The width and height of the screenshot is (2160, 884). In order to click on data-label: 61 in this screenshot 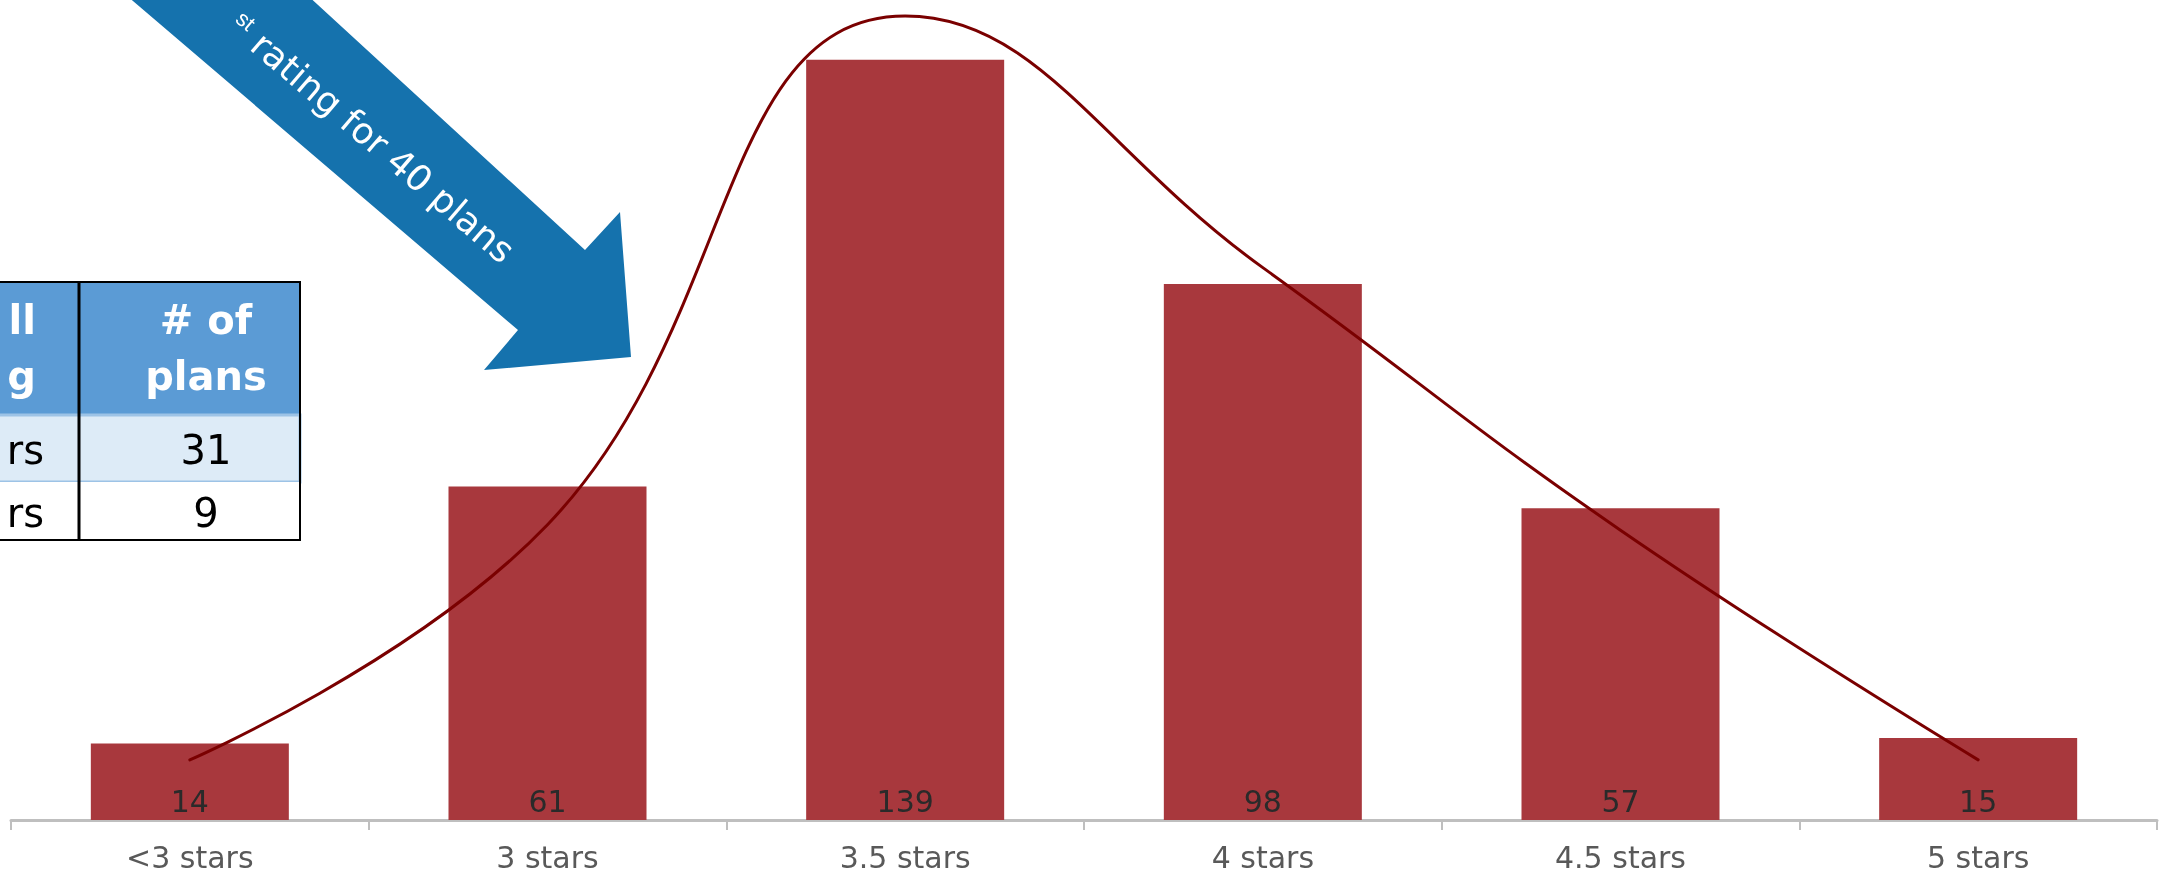, I will do `click(547, 801)`.